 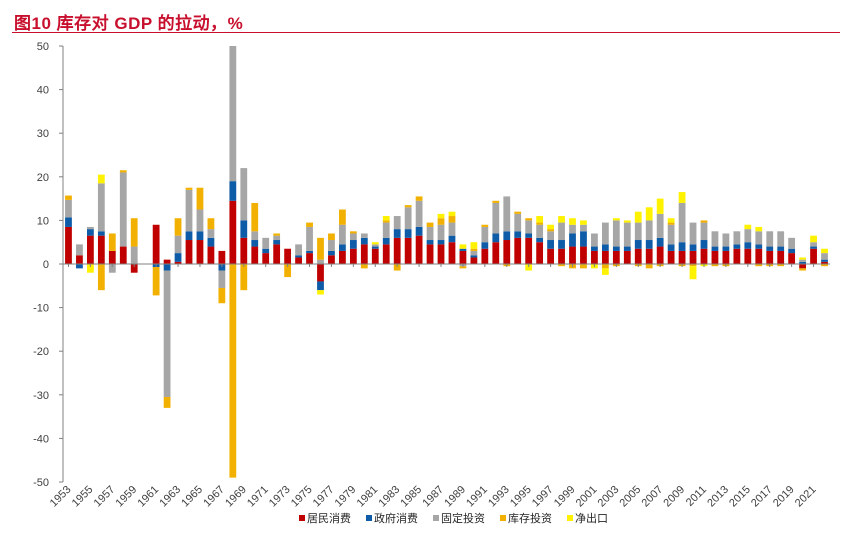 What do you see at coordinates (41, 352) in the screenshot?
I see `y-tick-label: -20` at bounding box center [41, 352].